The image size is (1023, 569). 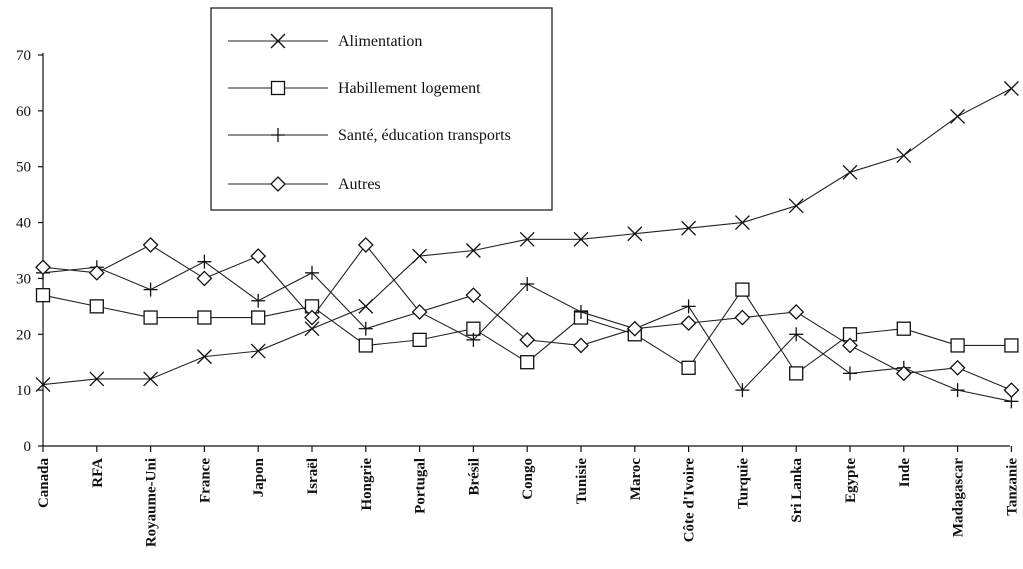 What do you see at coordinates (424, 135) in the screenshot?
I see `legend-label: Santé, éducation transports` at bounding box center [424, 135].